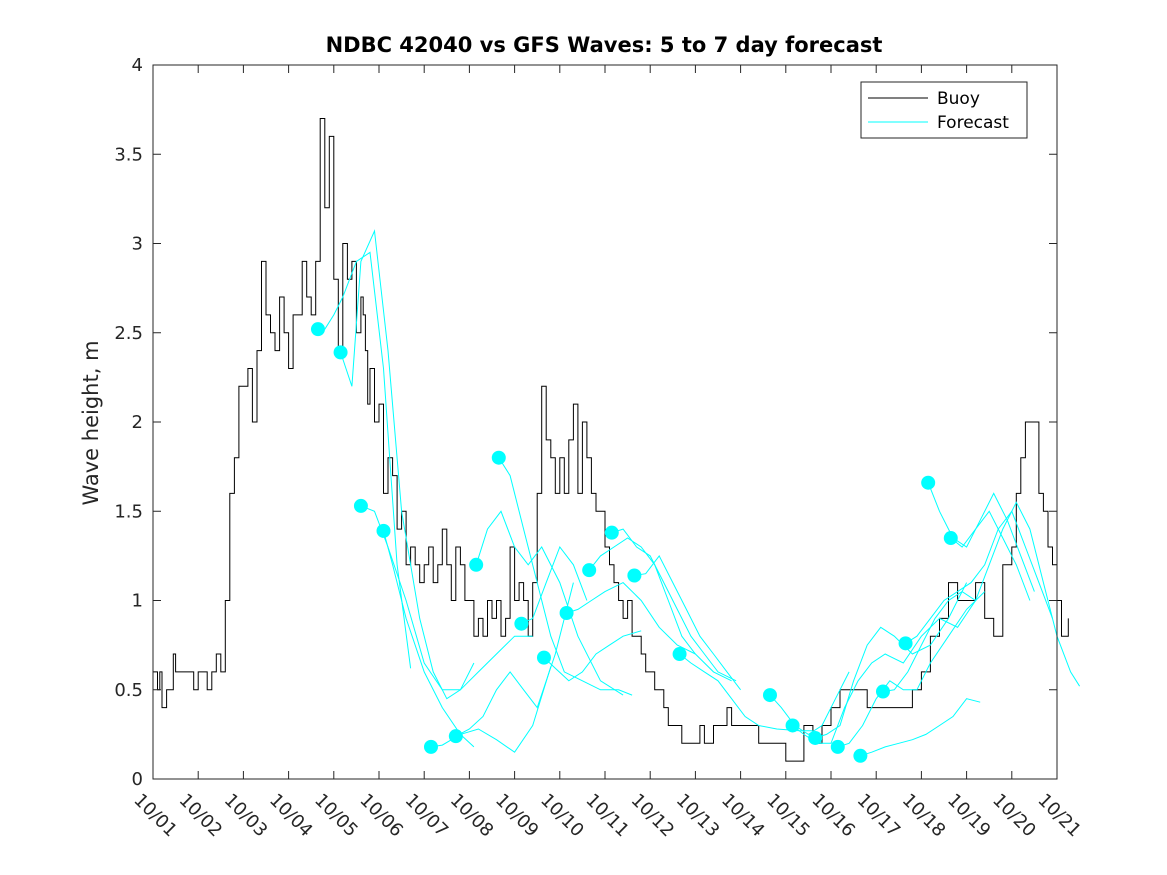 The image size is (1167, 875). What do you see at coordinates (128, 511) in the screenshot?
I see `y-tick-label: 1.5` at bounding box center [128, 511].